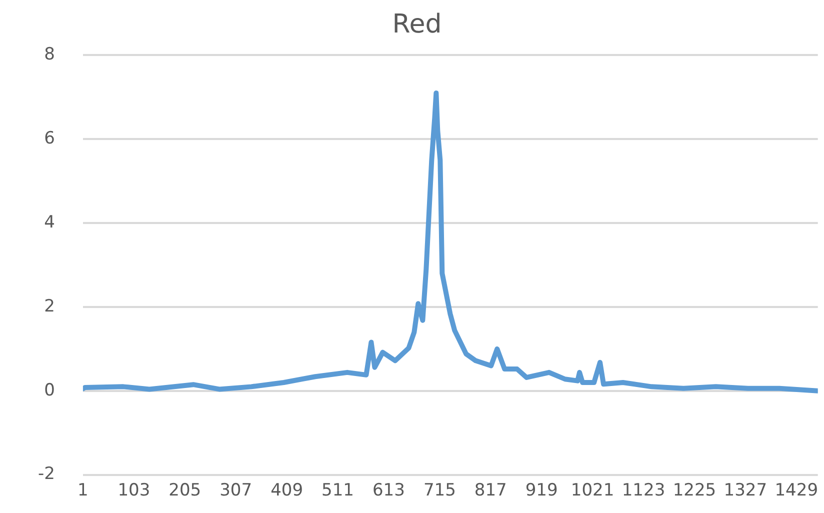  Describe the element at coordinates (694, 490) in the screenshot. I see `x-tick-label: 1225` at that location.